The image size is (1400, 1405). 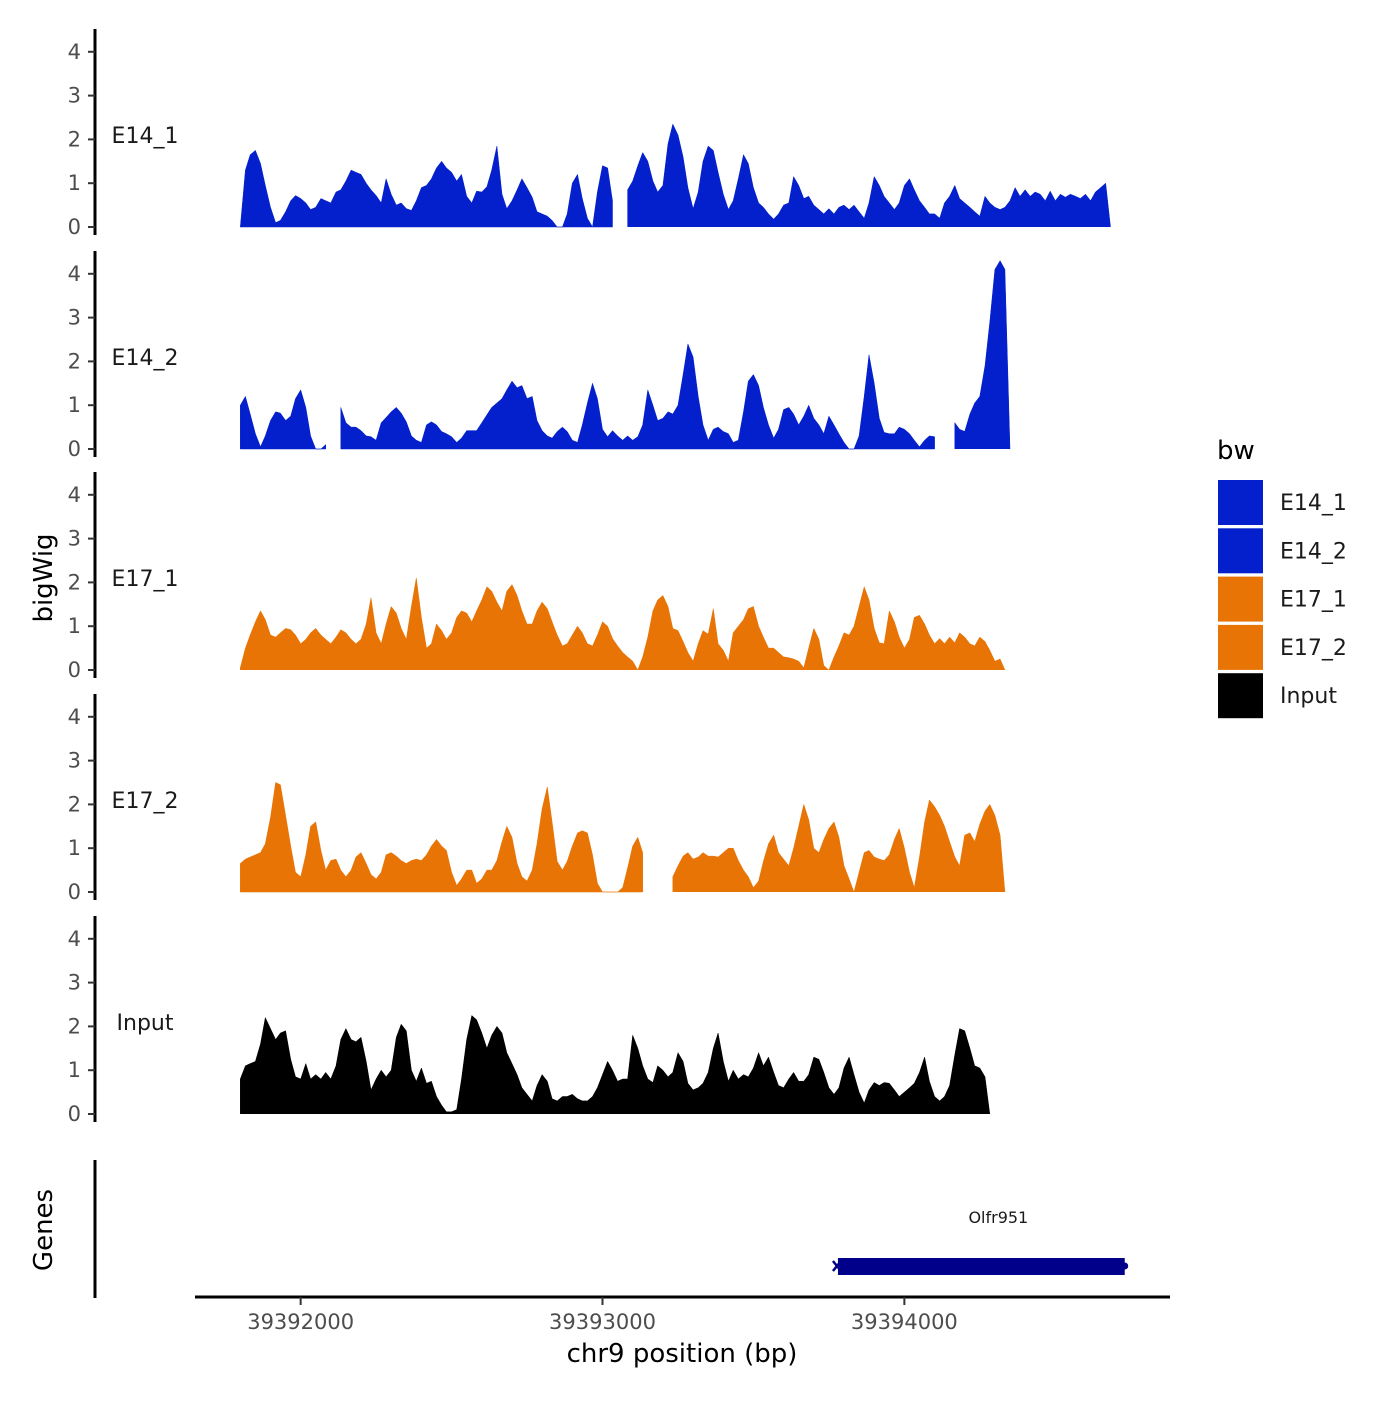 I want to click on legend-label: E14_1, so click(x=1313, y=503).